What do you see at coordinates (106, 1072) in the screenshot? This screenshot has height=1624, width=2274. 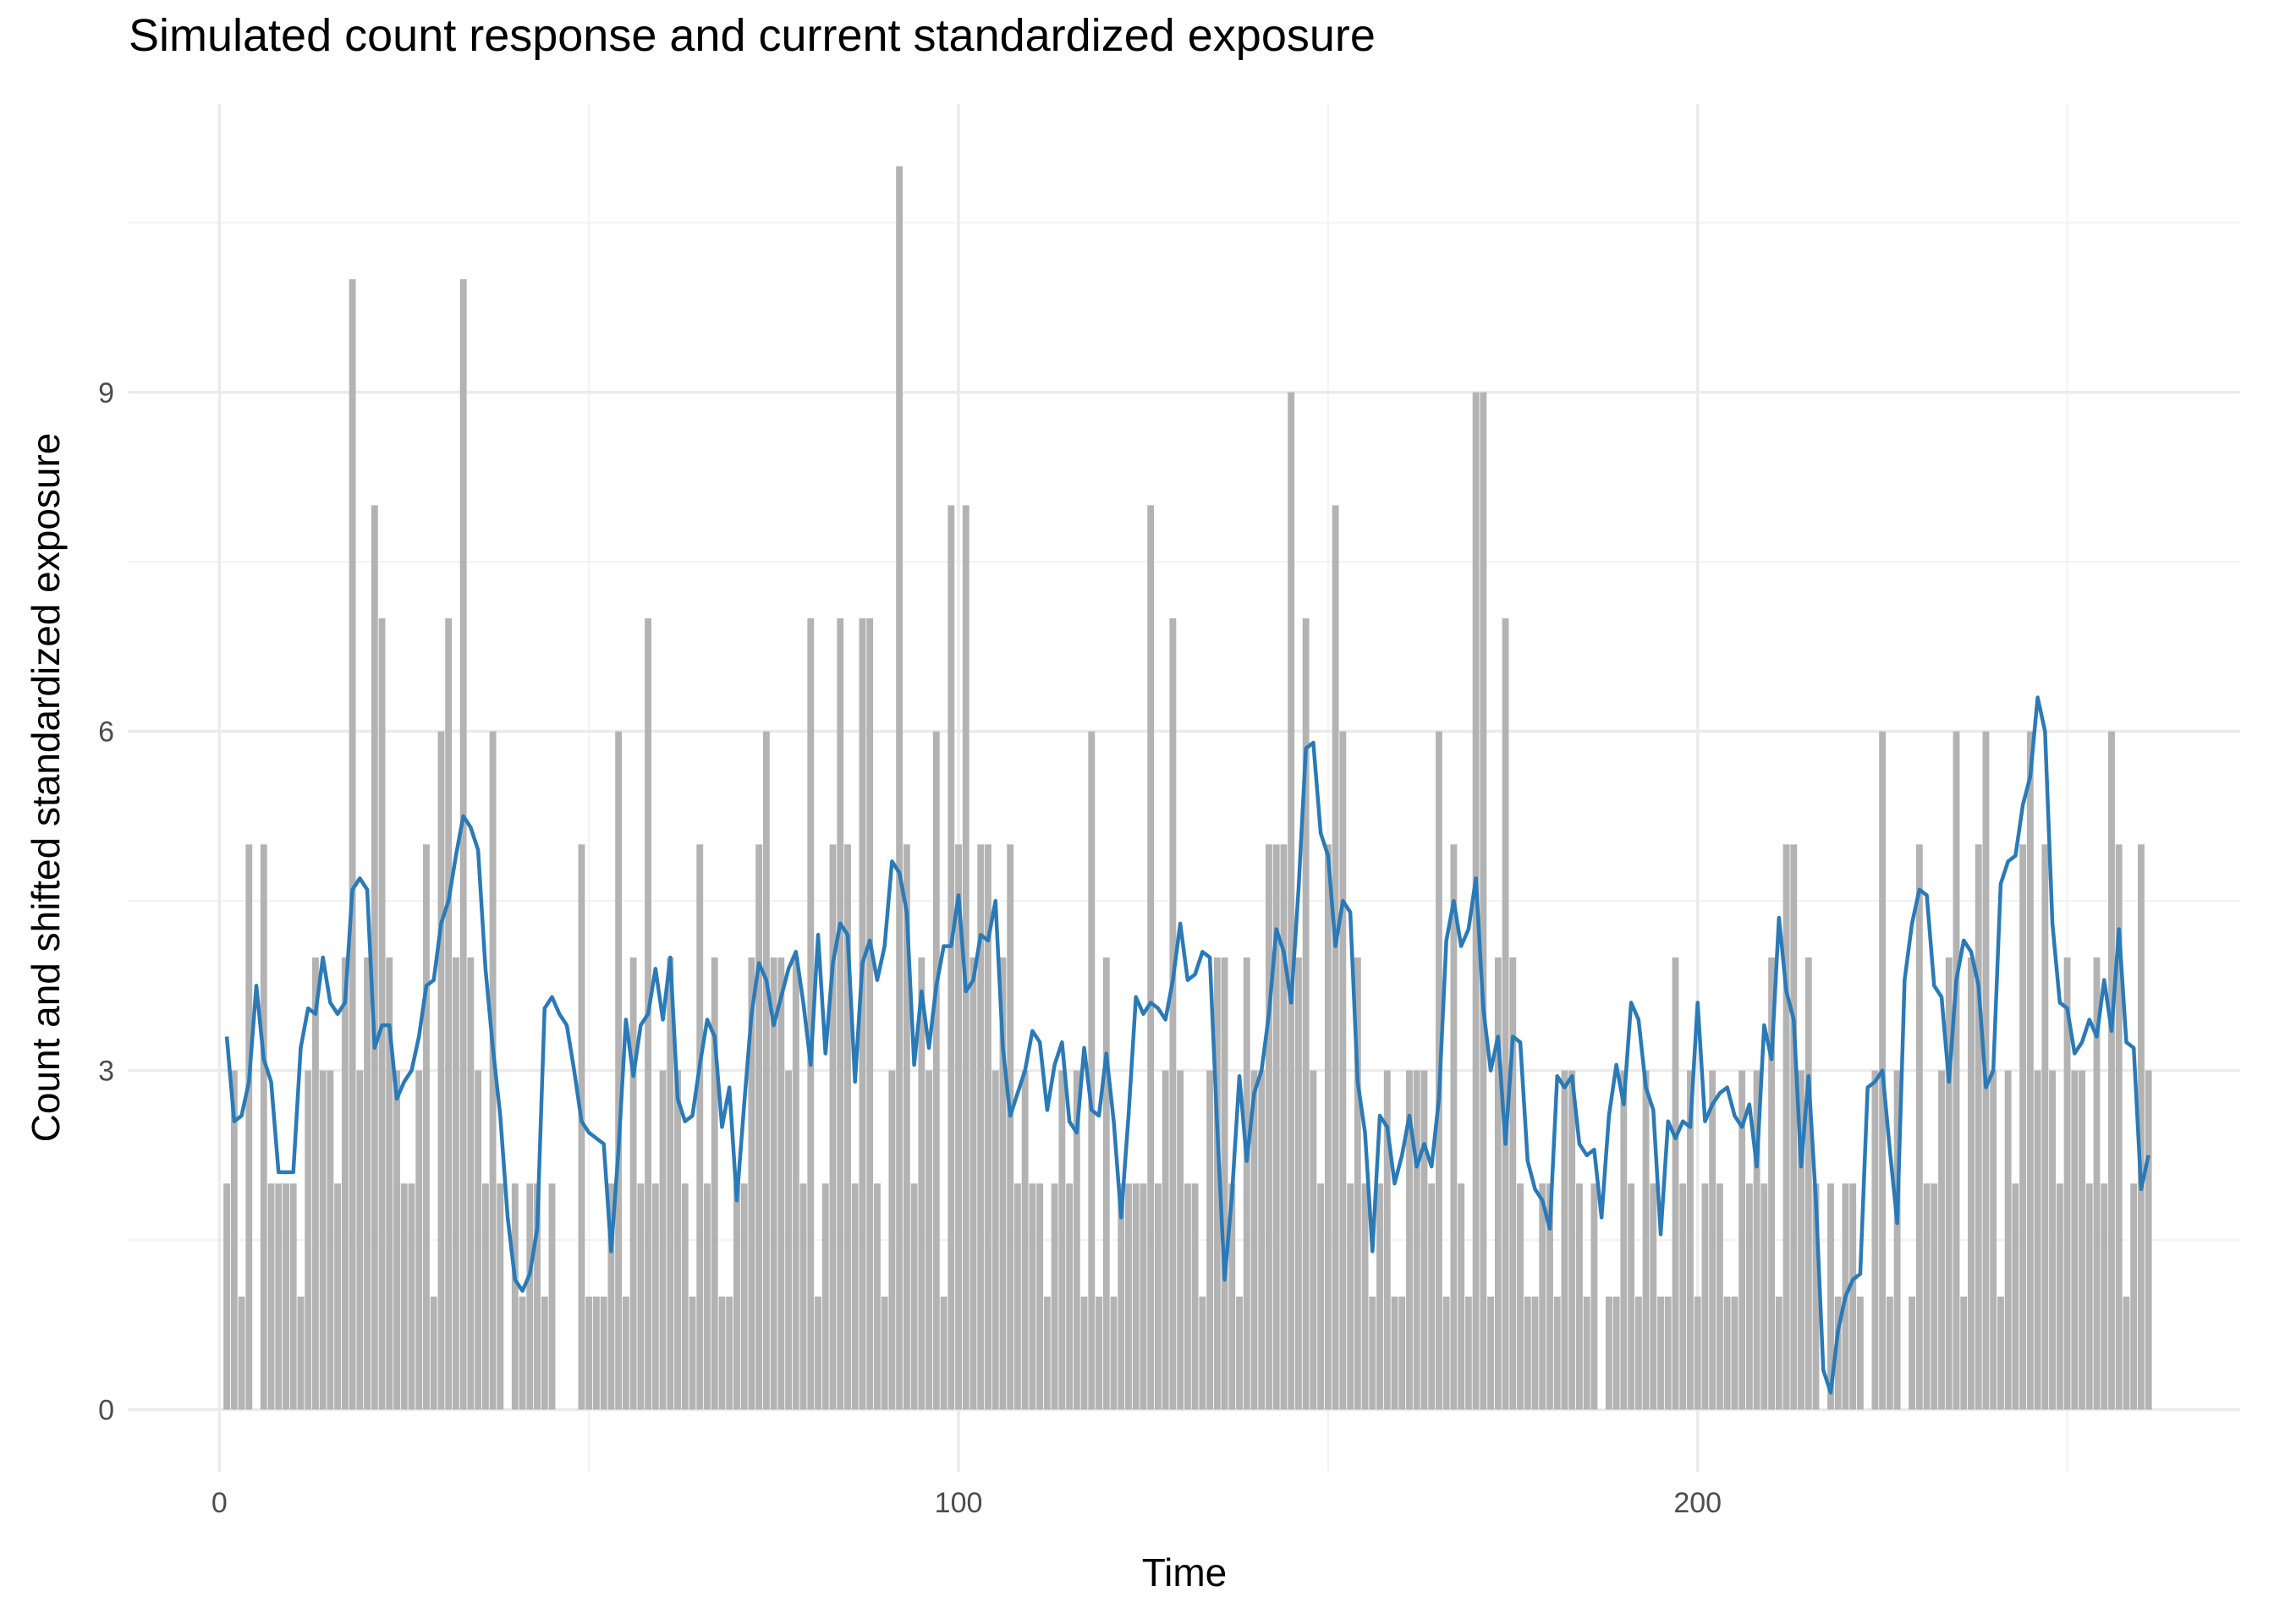 I see `y-tick-label: 3` at bounding box center [106, 1072].